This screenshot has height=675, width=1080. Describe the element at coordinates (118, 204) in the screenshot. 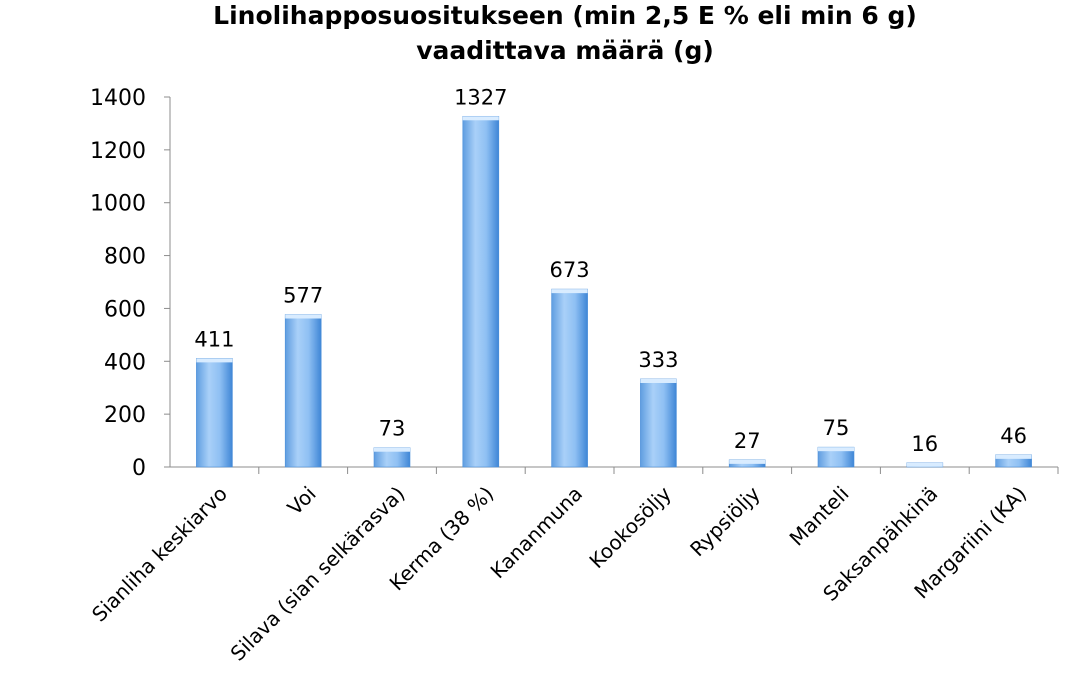

I see `y-tick-label: 1000` at that location.